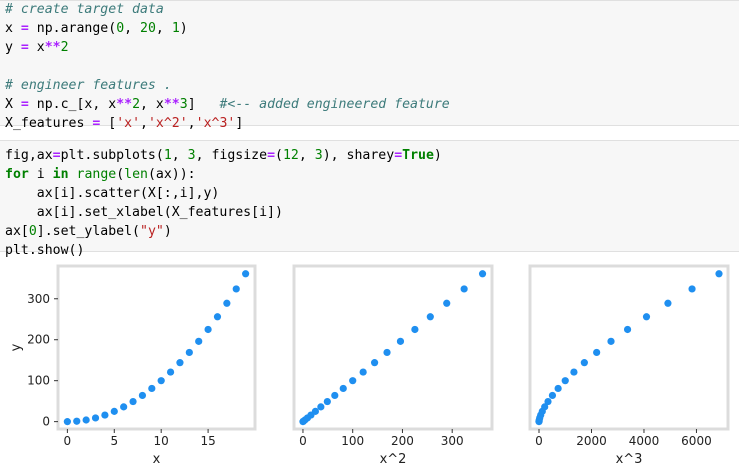 Image resolution: width=739 pixels, height=466 pixels. Describe the element at coordinates (231, 155) in the screenshot. I see `code-token: , figsize` at that location.